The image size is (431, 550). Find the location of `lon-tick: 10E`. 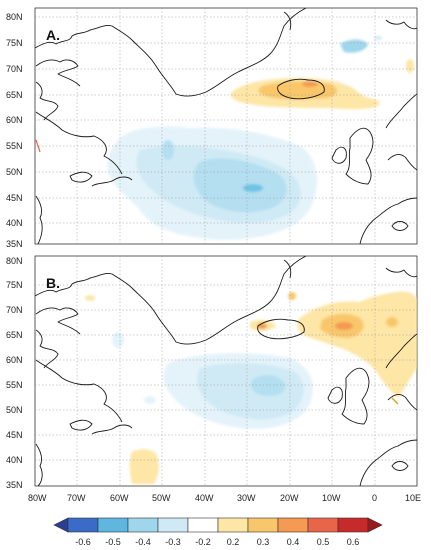

lon-tick: 10E is located at coordinates (413, 498).